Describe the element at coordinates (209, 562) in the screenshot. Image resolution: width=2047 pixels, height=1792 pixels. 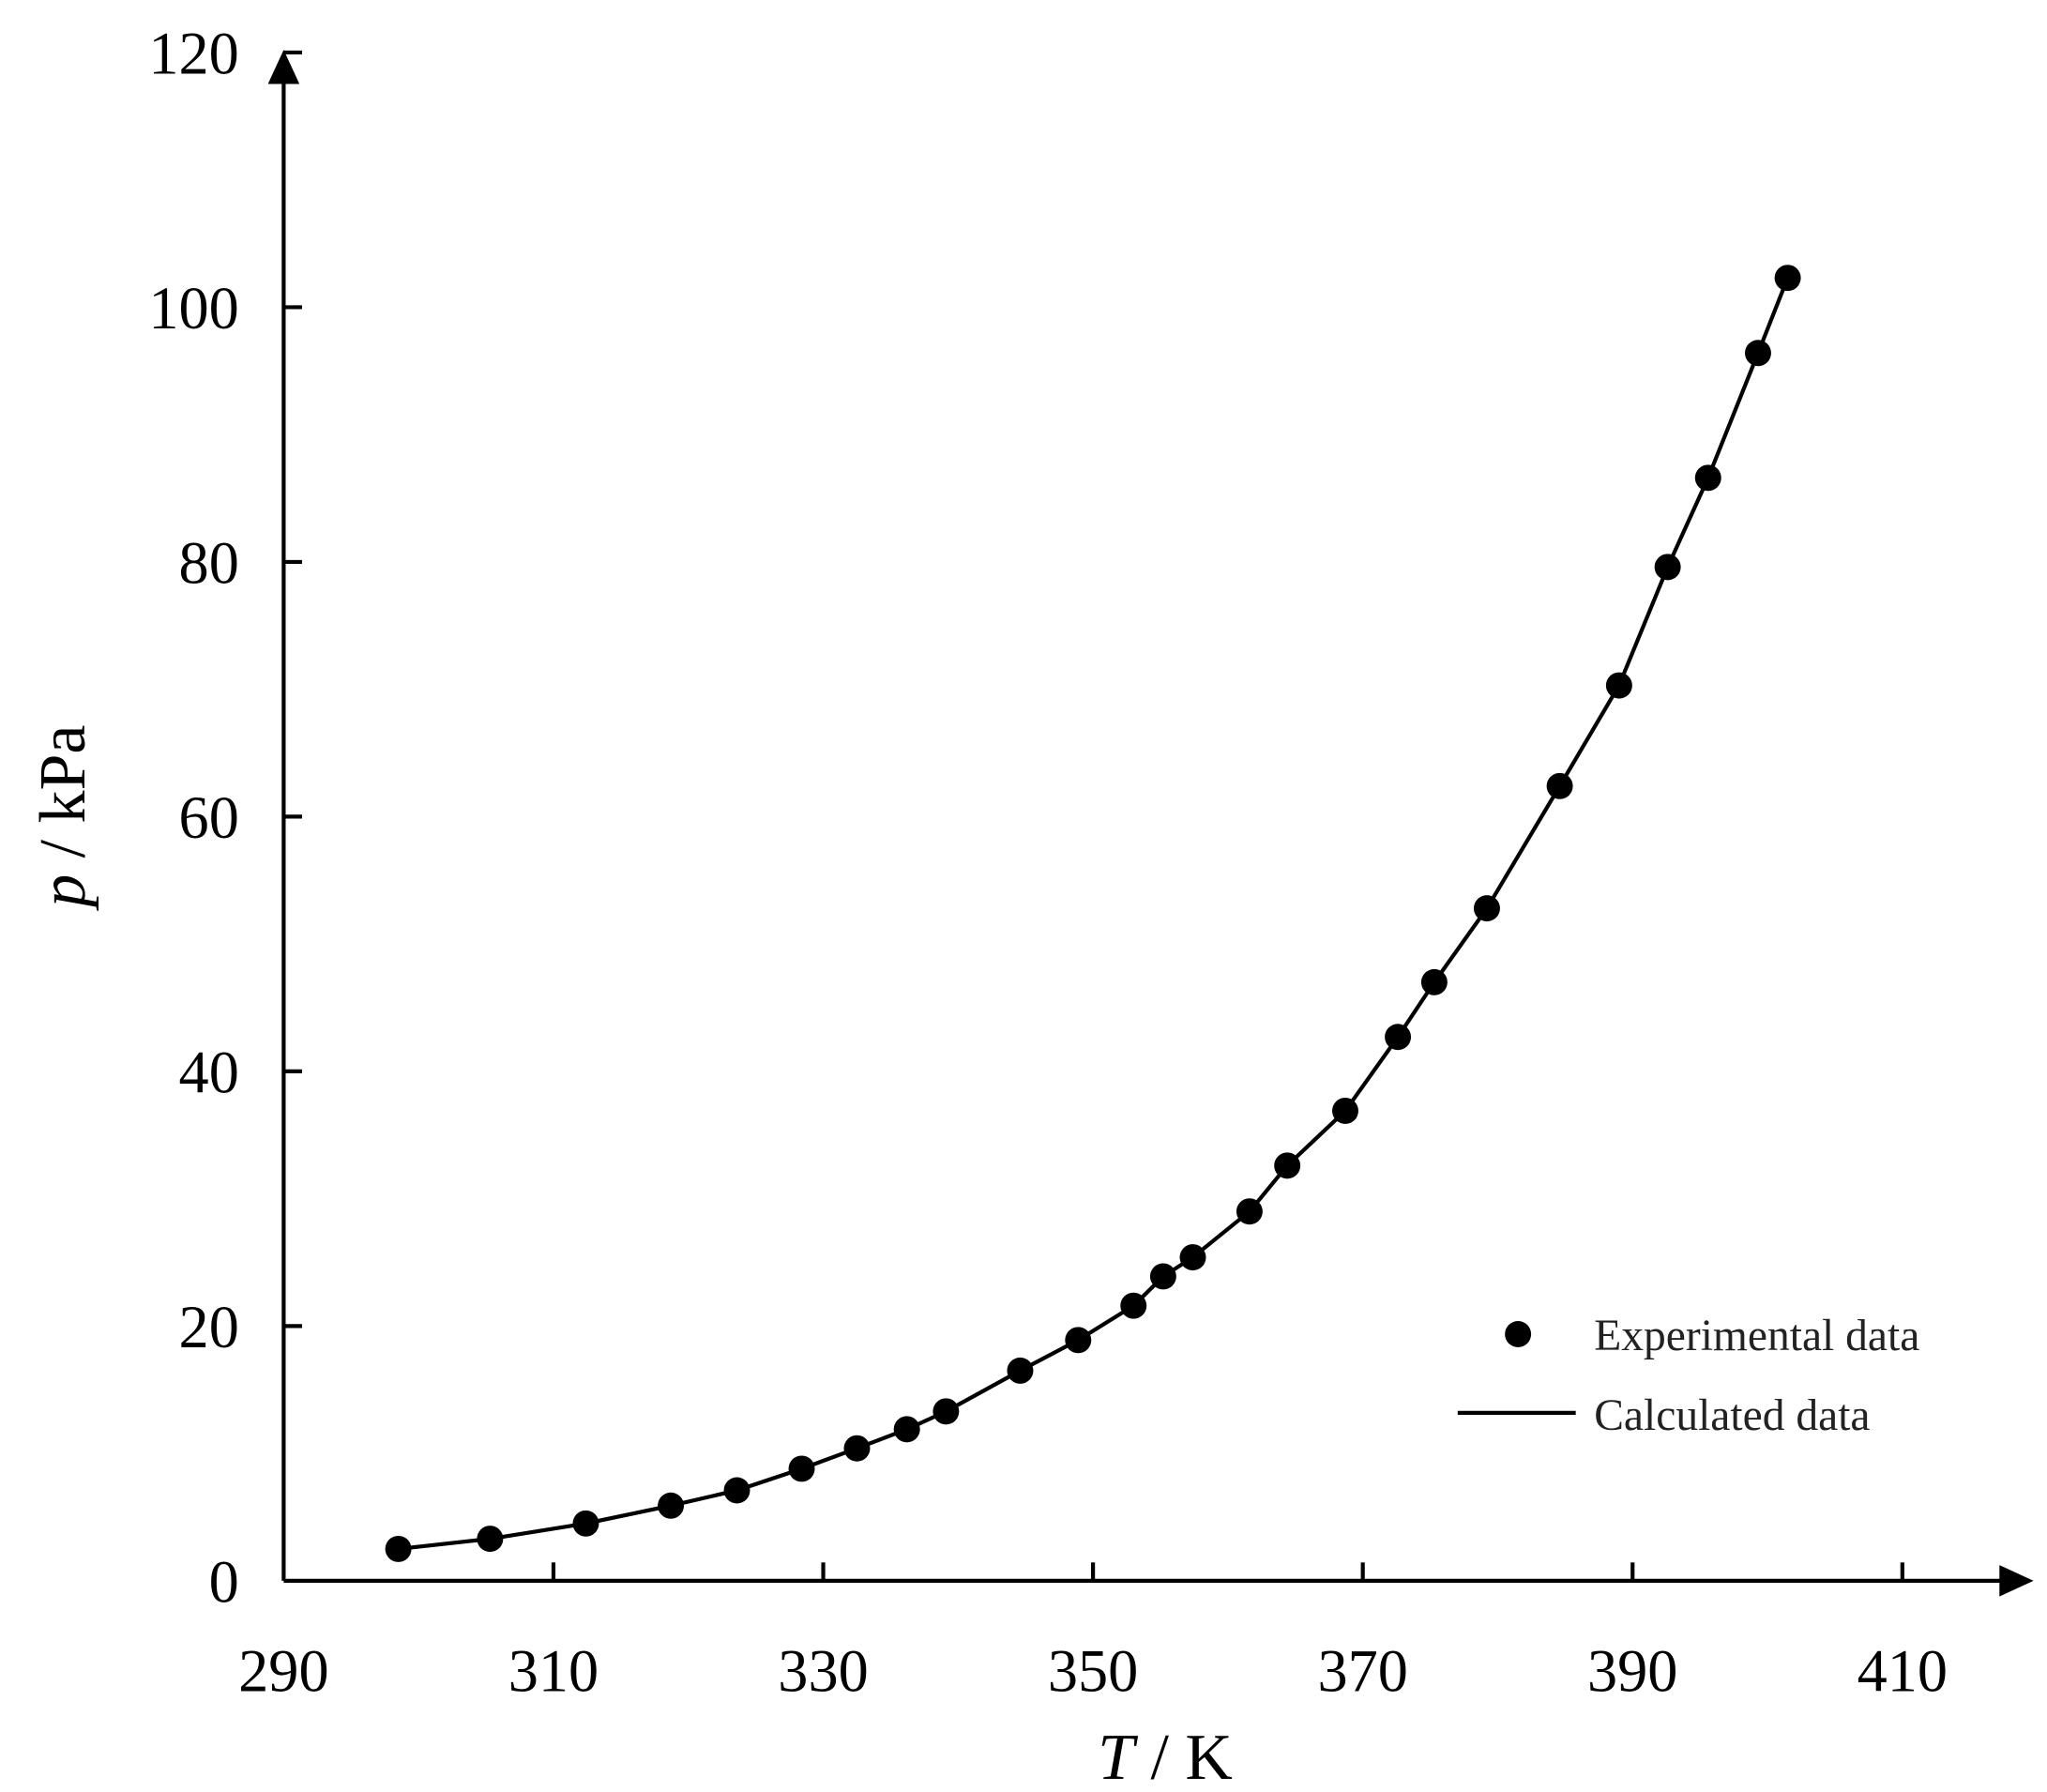
I see `y-tick-label: 80` at that location.